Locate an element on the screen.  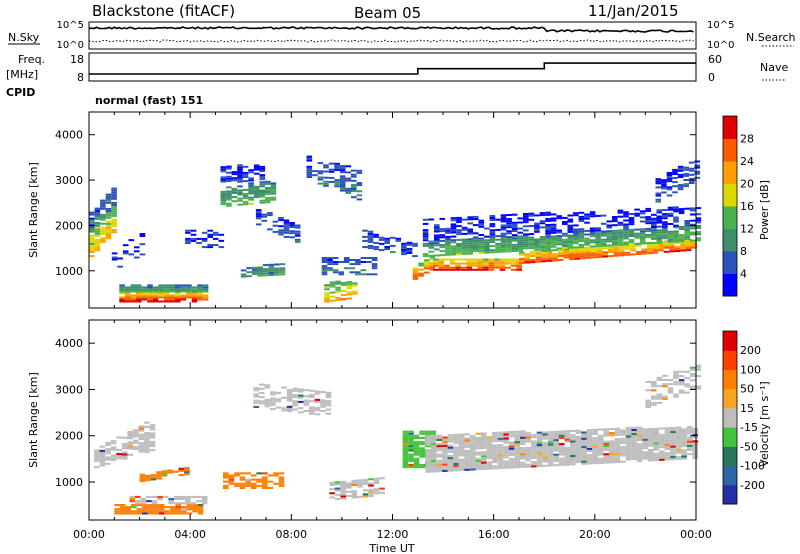
velocity-colorbar-label: Velocity [m s⁻¹] is located at coordinates (764, 423).